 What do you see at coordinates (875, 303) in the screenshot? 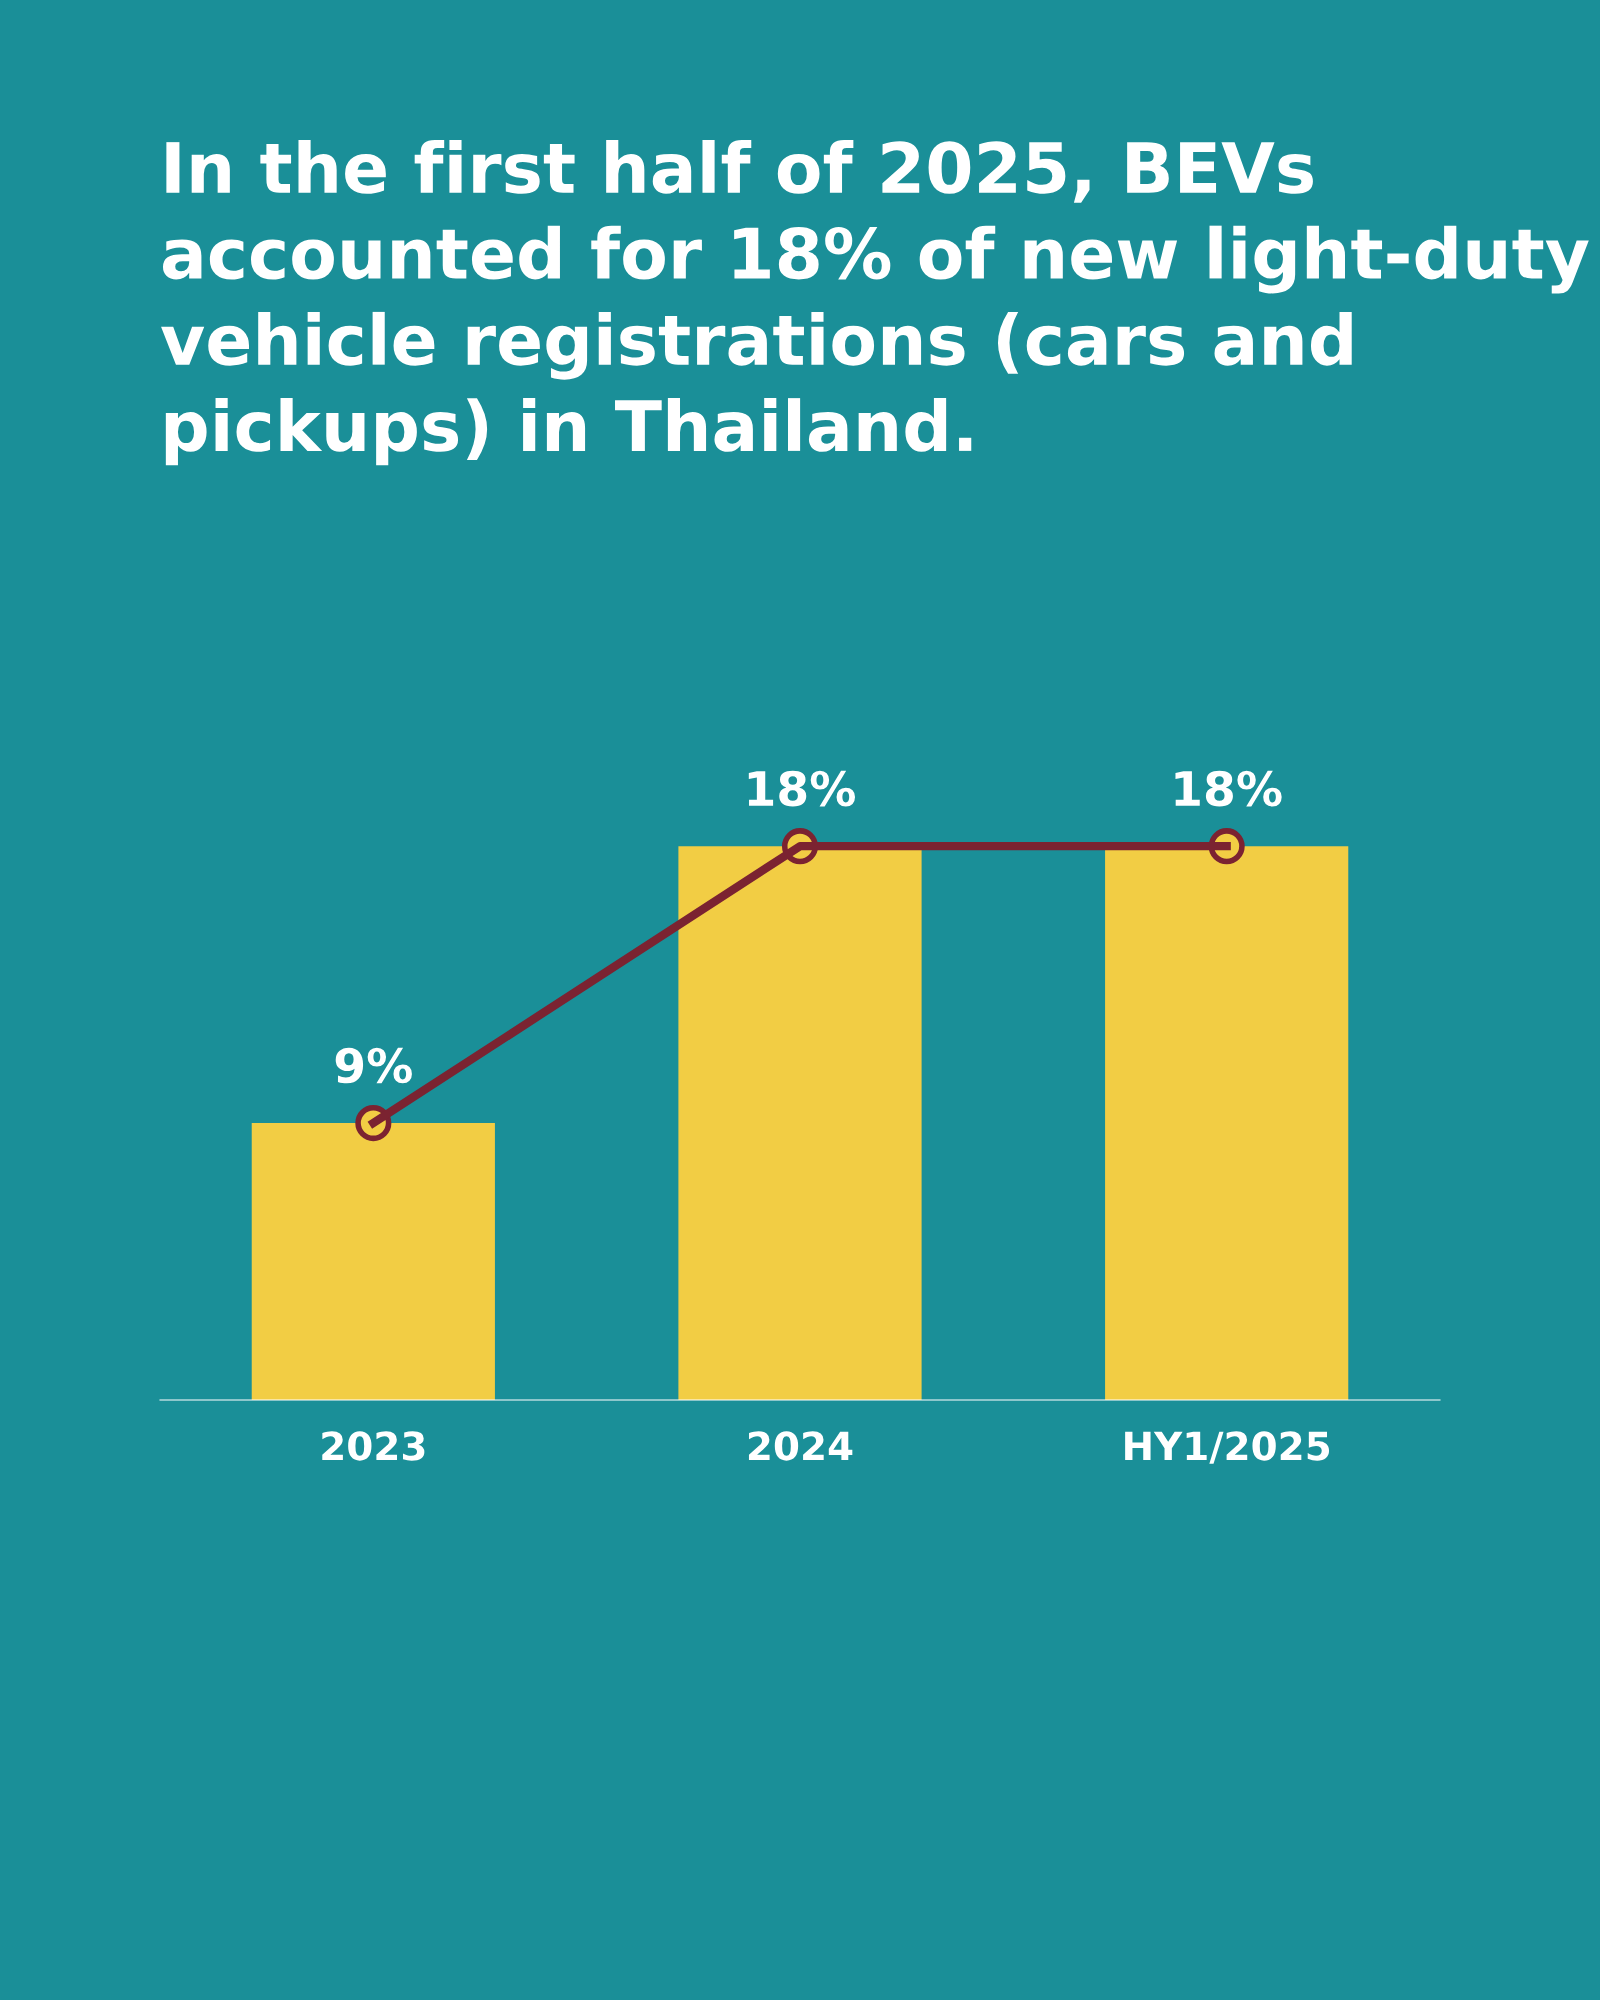
I see `chart-title: In the first half of 2025, BEVs accounted for 18% of new light-duty vehicle registrations (cars and pickups) in Thailand.` at bounding box center [875, 303].